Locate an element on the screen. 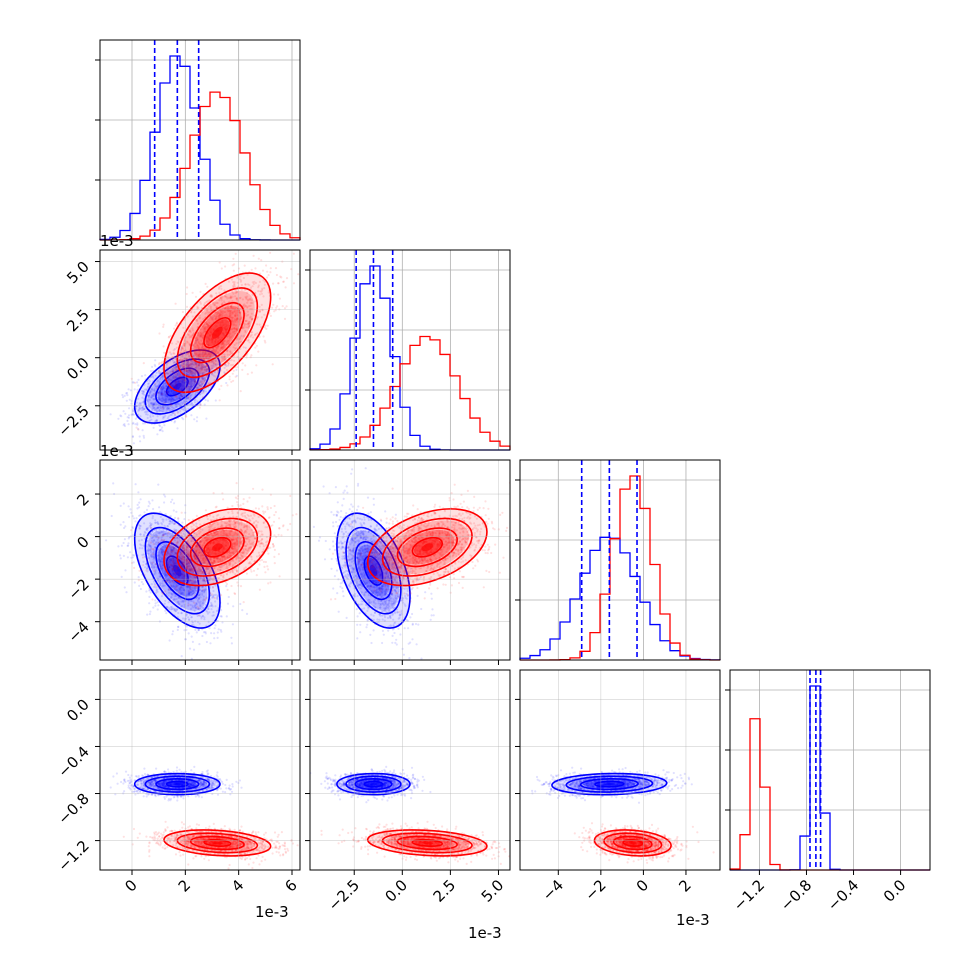 This screenshot has height=970, width=970. x-offset-label-1: 1e-3 is located at coordinates (272, 912).